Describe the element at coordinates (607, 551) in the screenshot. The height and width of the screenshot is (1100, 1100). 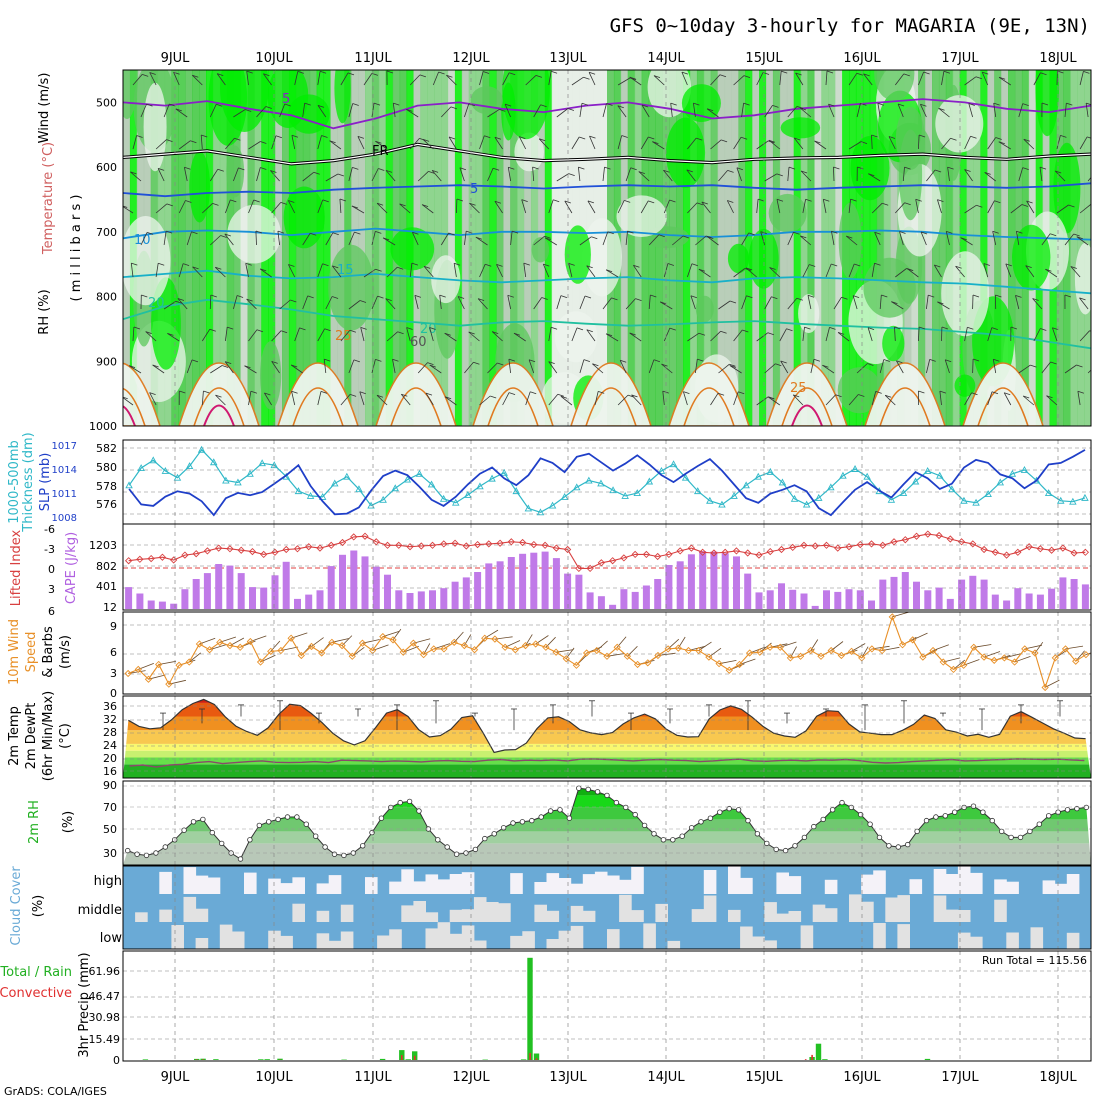
I see `li-line` at that location.